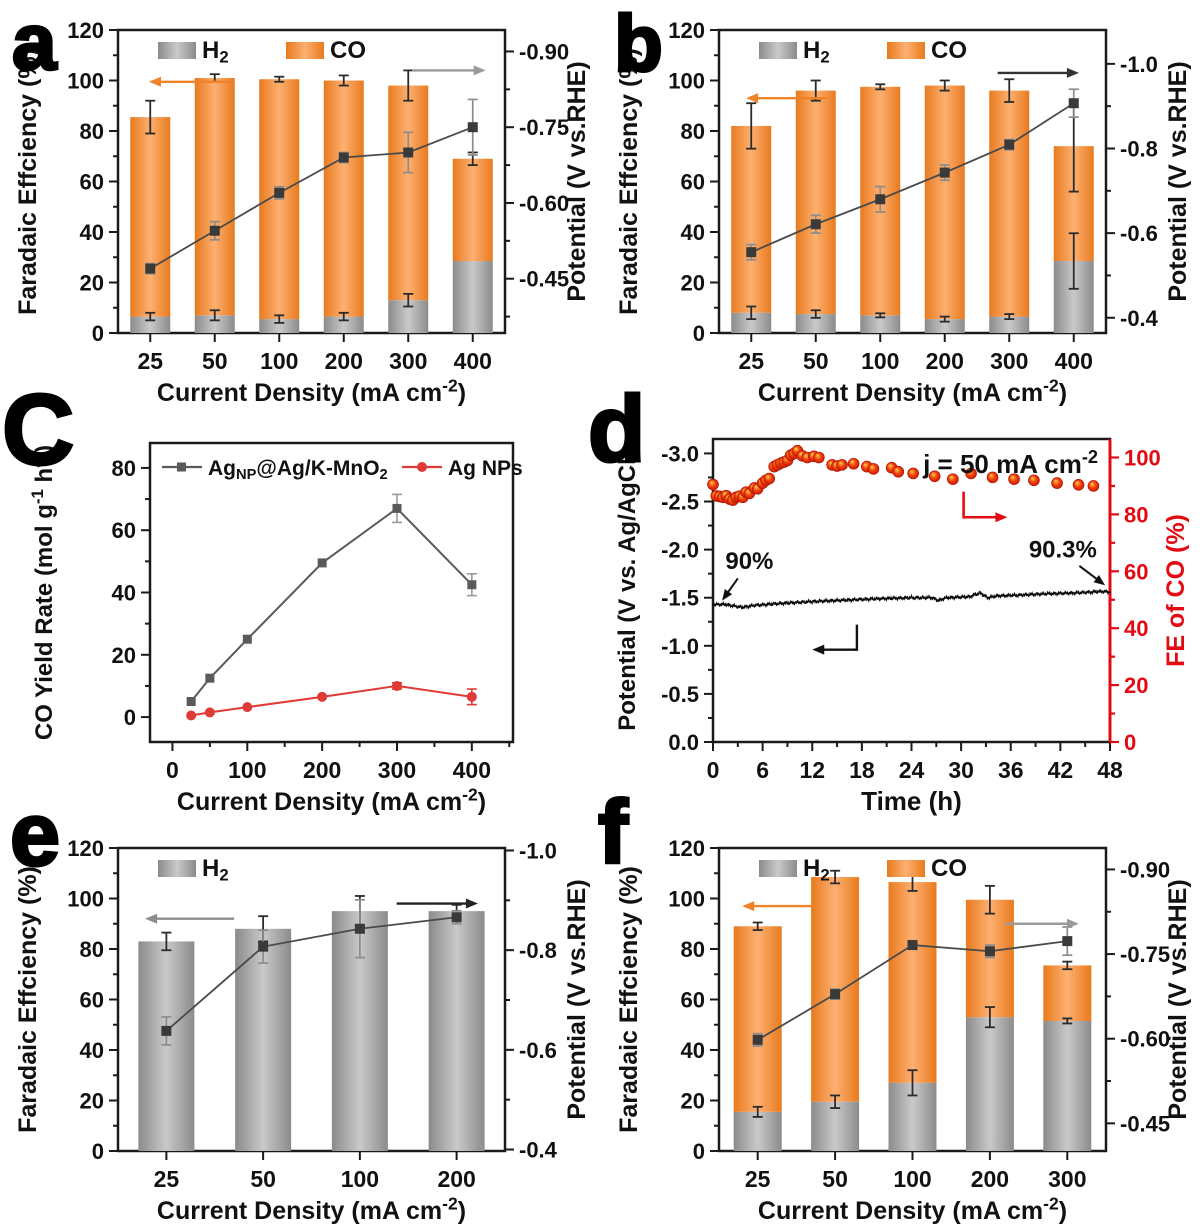  What do you see at coordinates (680, 598) in the screenshot?
I see `svg-text: -1.5` at bounding box center [680, 598].